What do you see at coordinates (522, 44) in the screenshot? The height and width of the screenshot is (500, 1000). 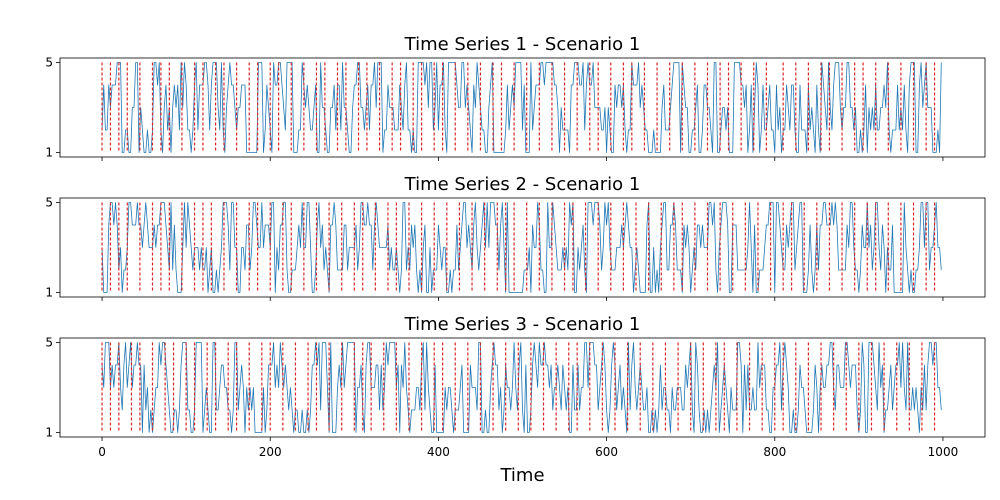 I see `panel-title: Time Series 1 - Scenario 1` at bounding box center [522, 44].